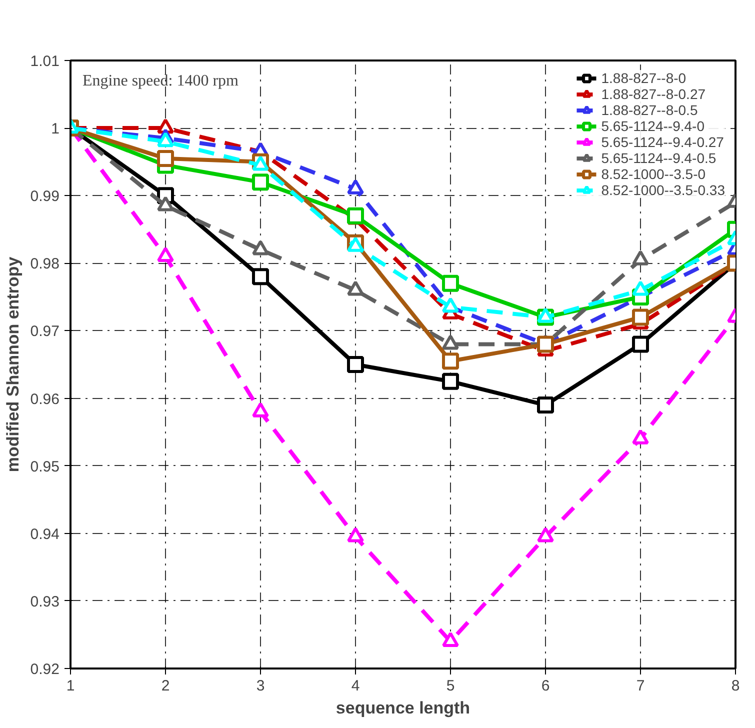  What do you see at coordinates (45, 601) in the screenshot?
I see `y-tick-label: 0.93` at bounding box center [45, 601].